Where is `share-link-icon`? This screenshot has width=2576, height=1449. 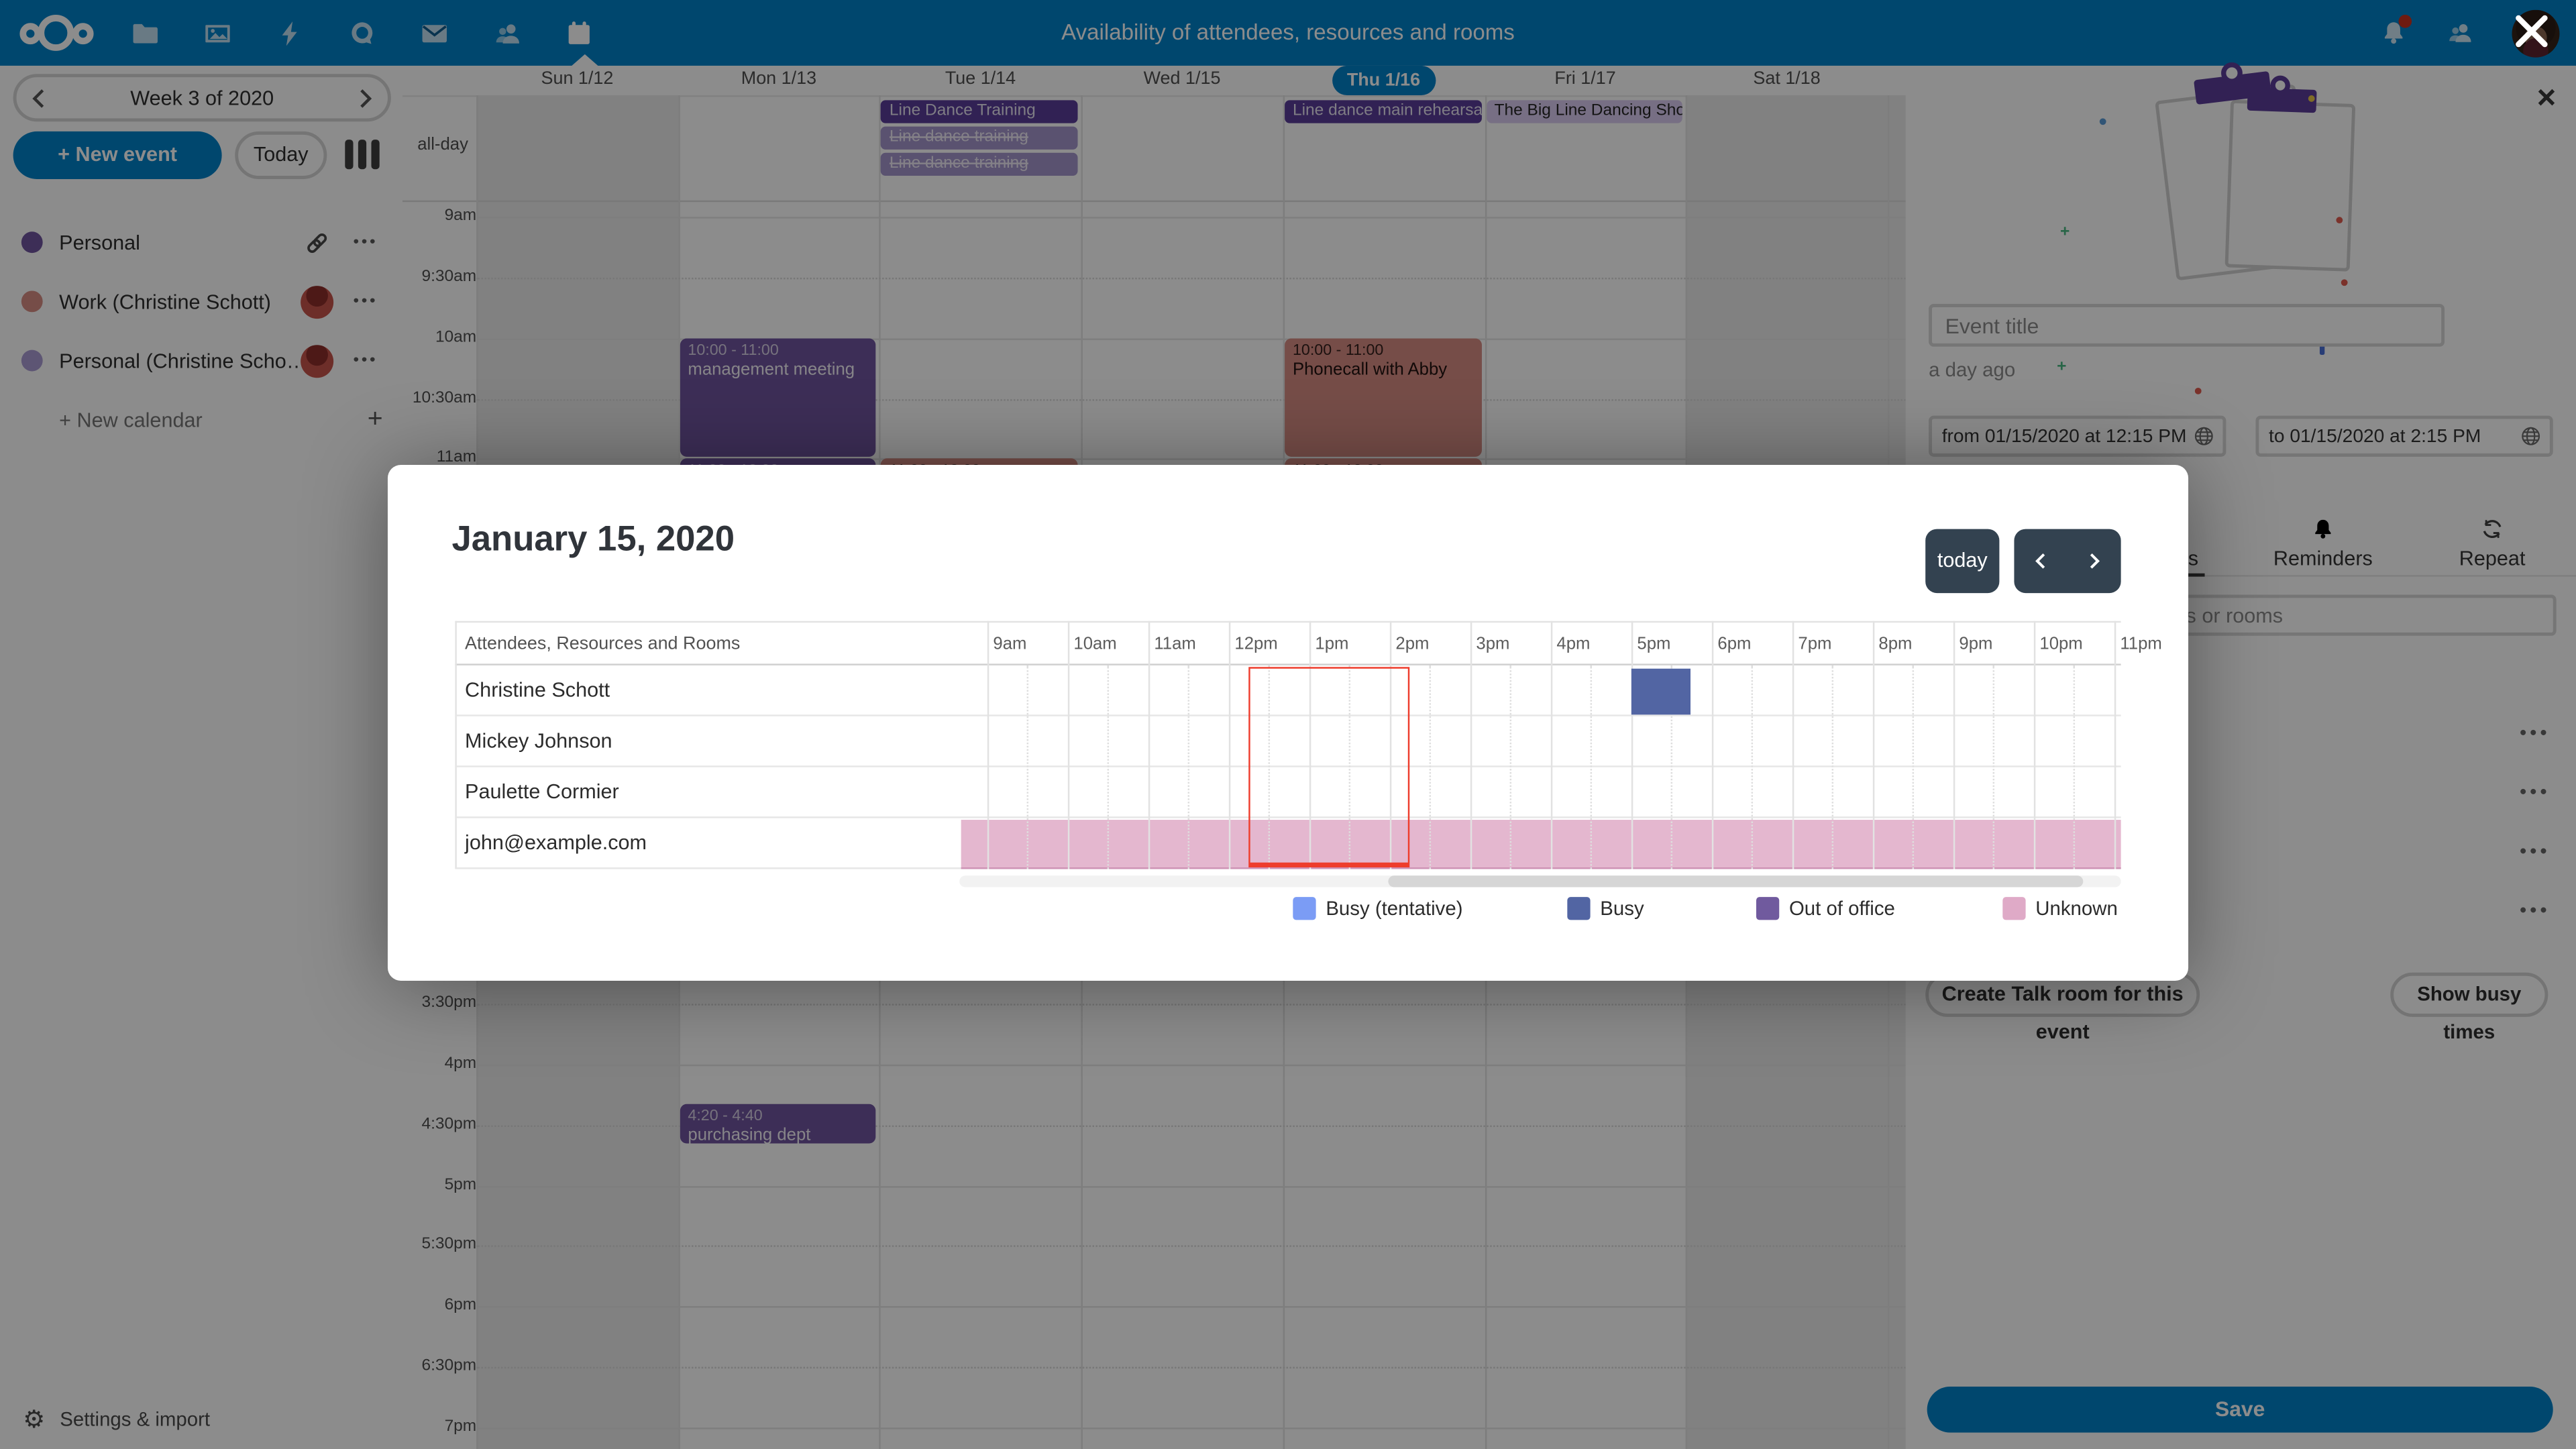 share-link-icon is located at coordinates (317, 242).